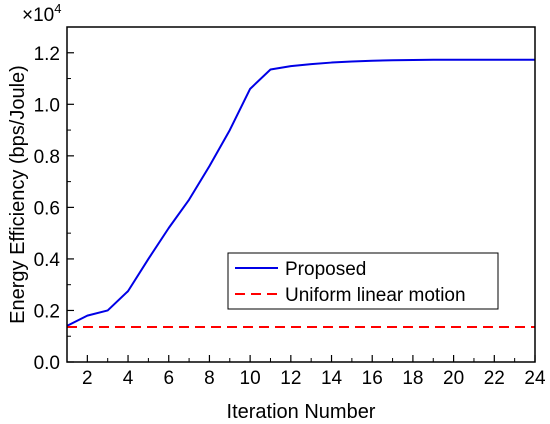 The width and height of the screenshot is (550, 424). What do you see at coordinates (412, 378) in the screenshot?
I see `x-tick-label-18: 18` at bounding box center [412, 378].